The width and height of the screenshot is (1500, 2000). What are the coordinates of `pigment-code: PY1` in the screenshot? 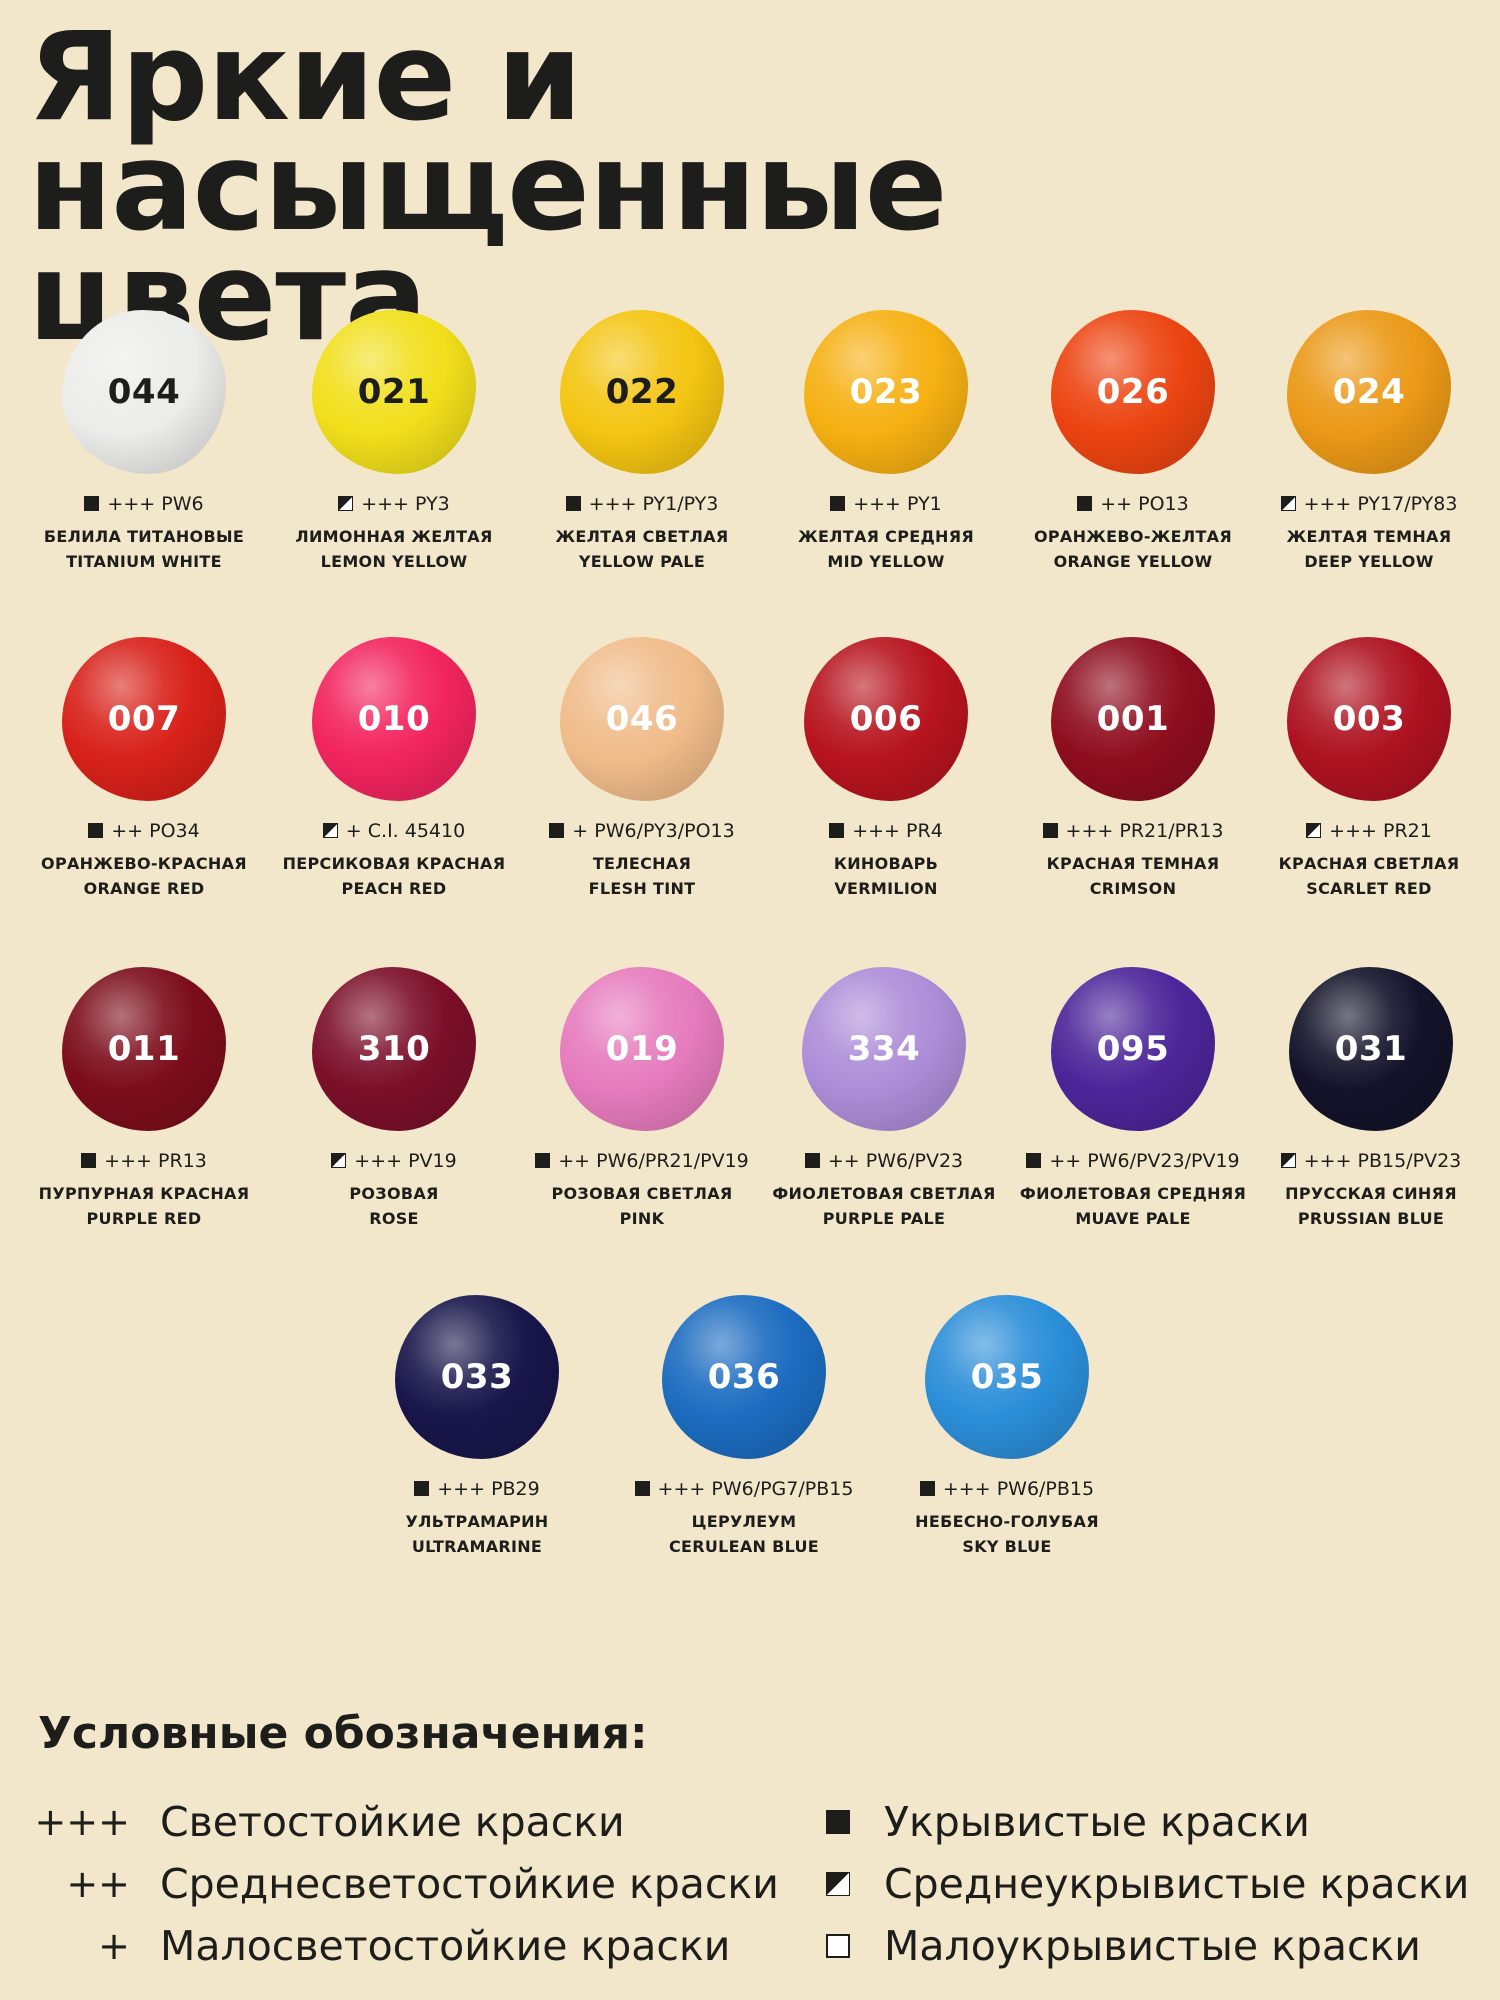 It's located at (924, 504).